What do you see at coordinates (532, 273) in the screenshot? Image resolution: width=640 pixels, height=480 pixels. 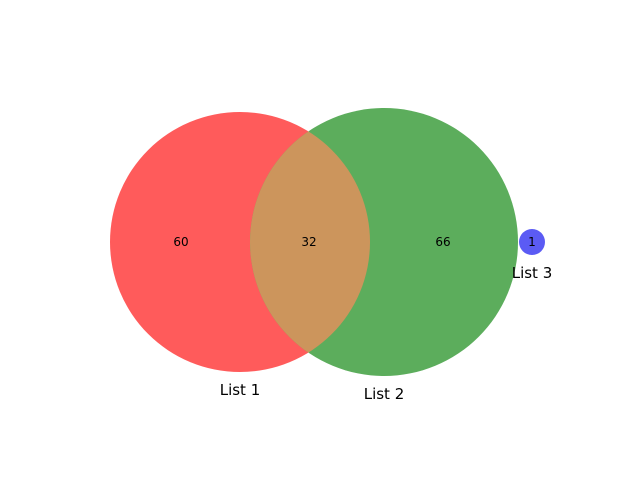 I see `list-3-label: List 3` at bounding box center [532, 273].